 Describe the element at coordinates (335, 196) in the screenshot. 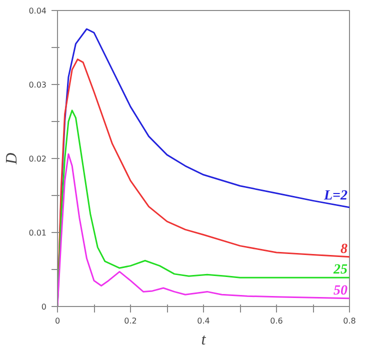

I see `series-label: L=2` at that location.